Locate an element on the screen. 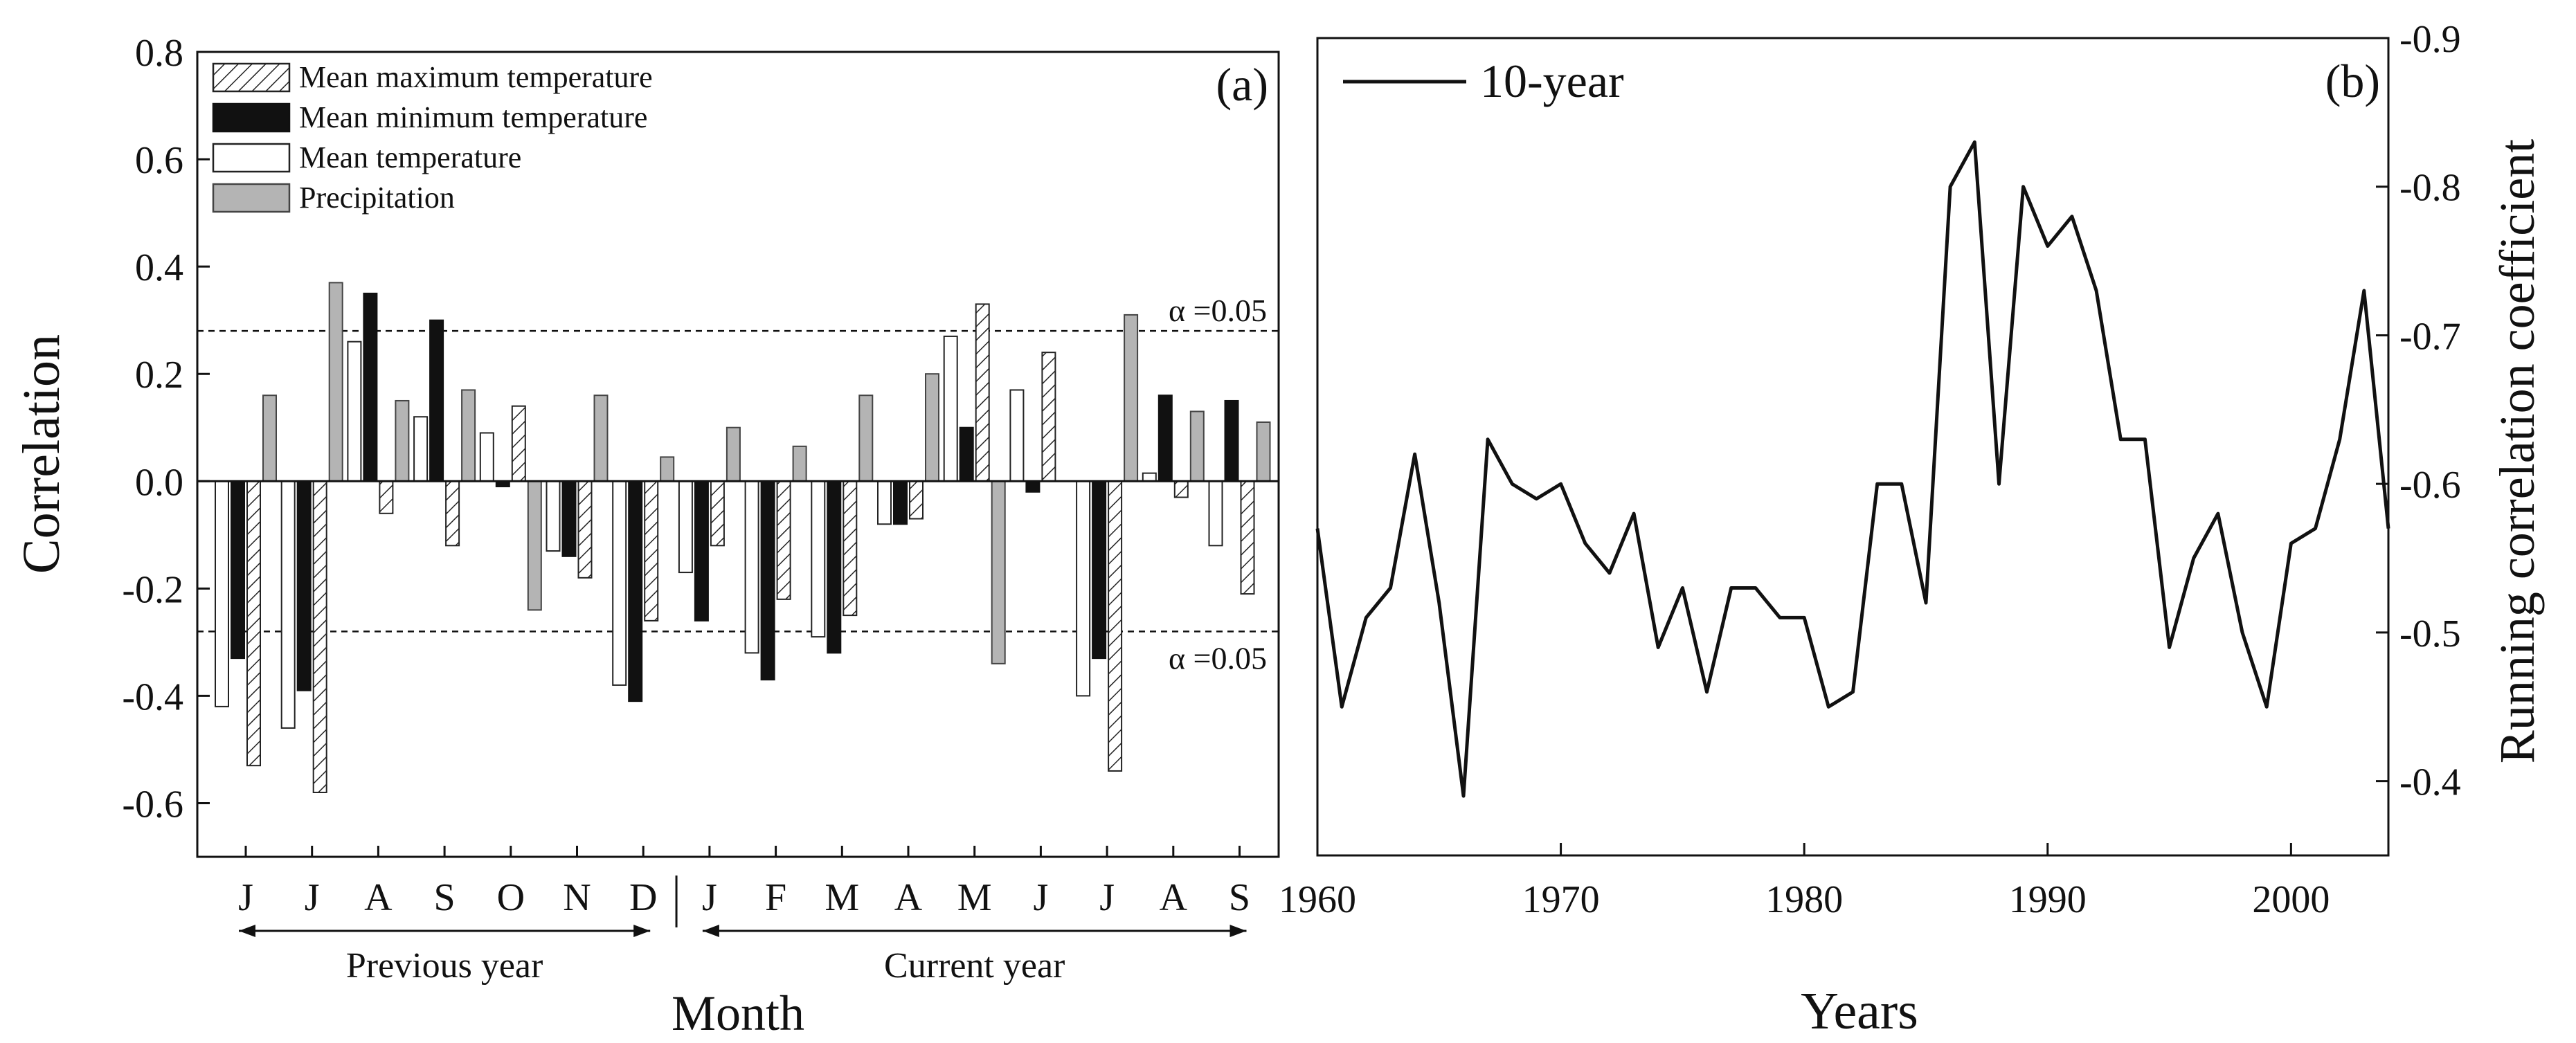  legend-label-10-year: 10-year is located at coordinates (1552, 81).